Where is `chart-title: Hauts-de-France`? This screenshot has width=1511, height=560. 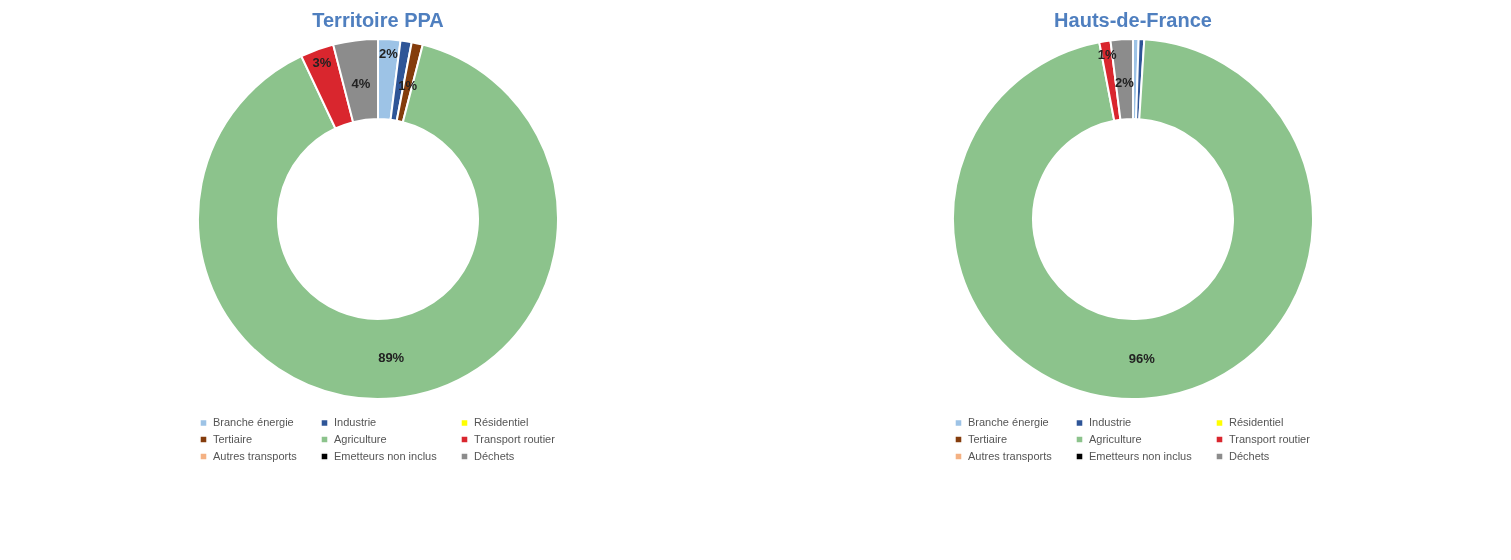 chart-title: Hauts-de-France is located at coordinates (1132, 20).